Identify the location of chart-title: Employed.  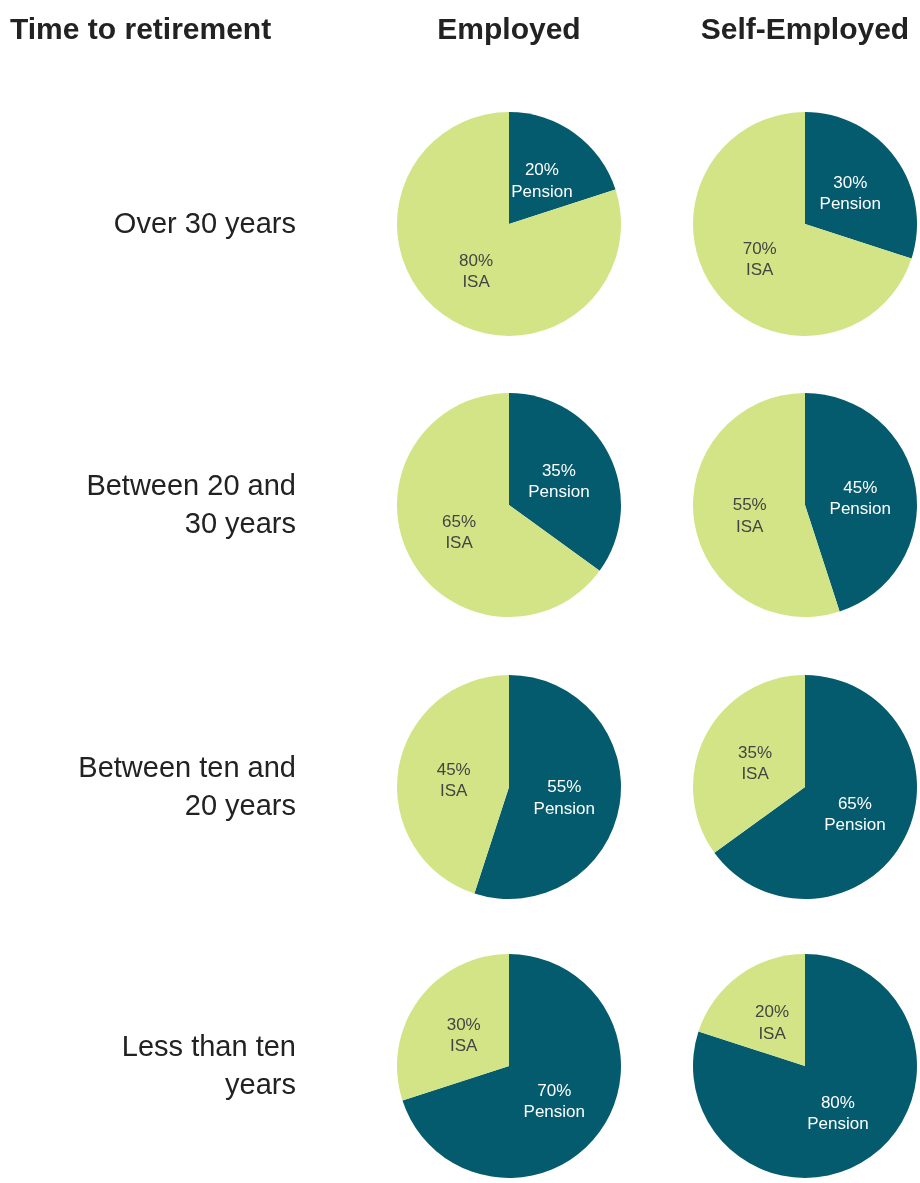
(509, 29).